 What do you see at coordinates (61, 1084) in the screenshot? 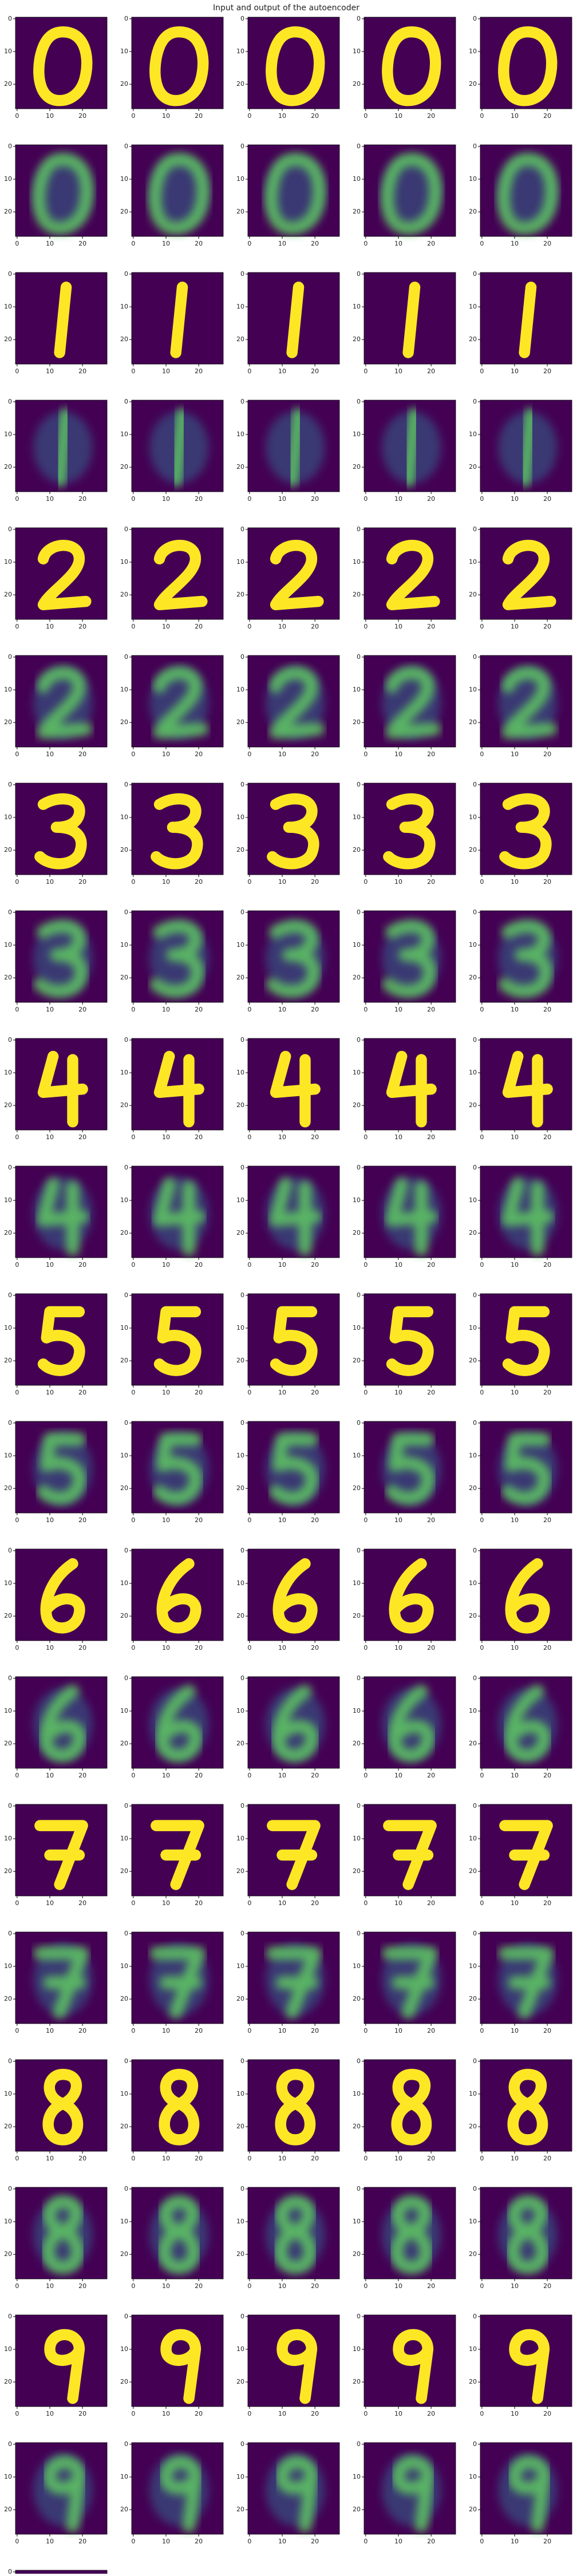
I see `image-background` at bounding box center [61, 1084].